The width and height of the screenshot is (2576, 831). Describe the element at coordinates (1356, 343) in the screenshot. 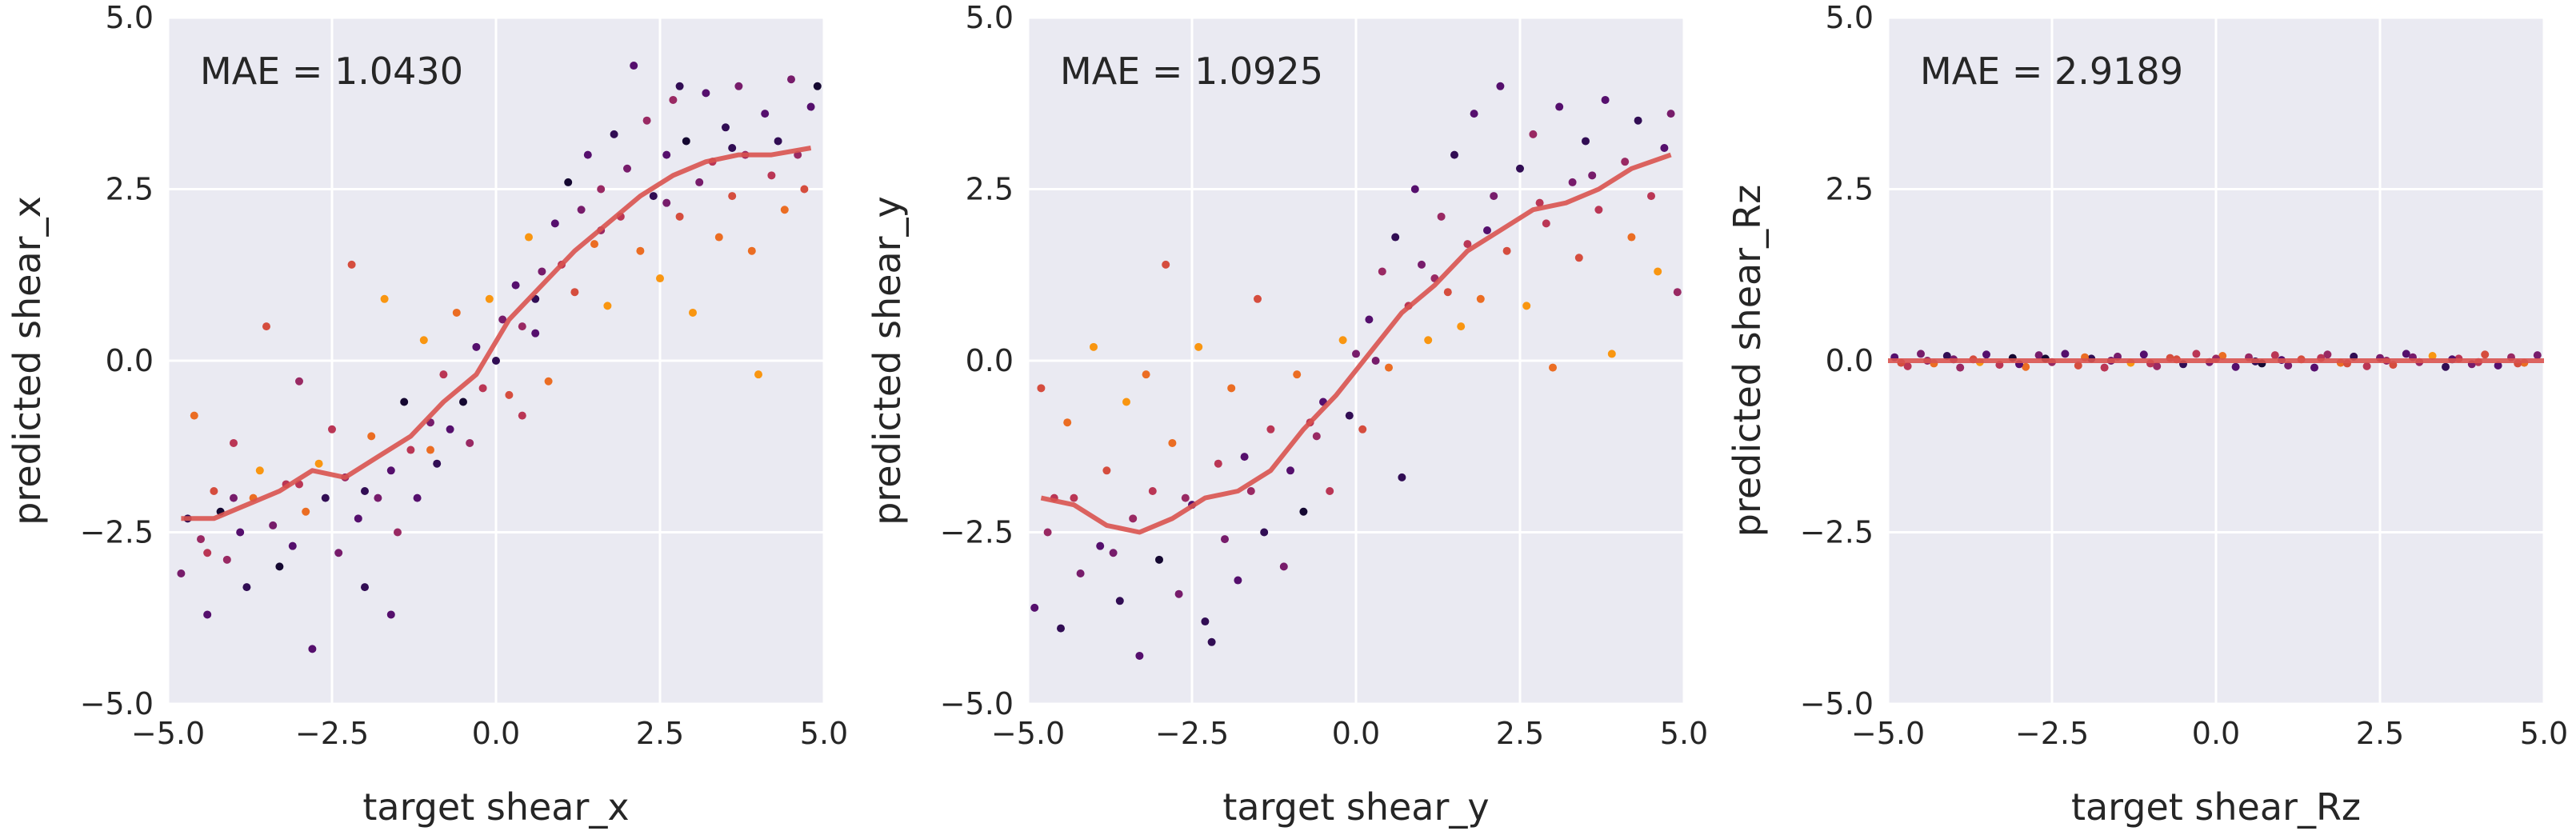

I see `trend-line` at that location.